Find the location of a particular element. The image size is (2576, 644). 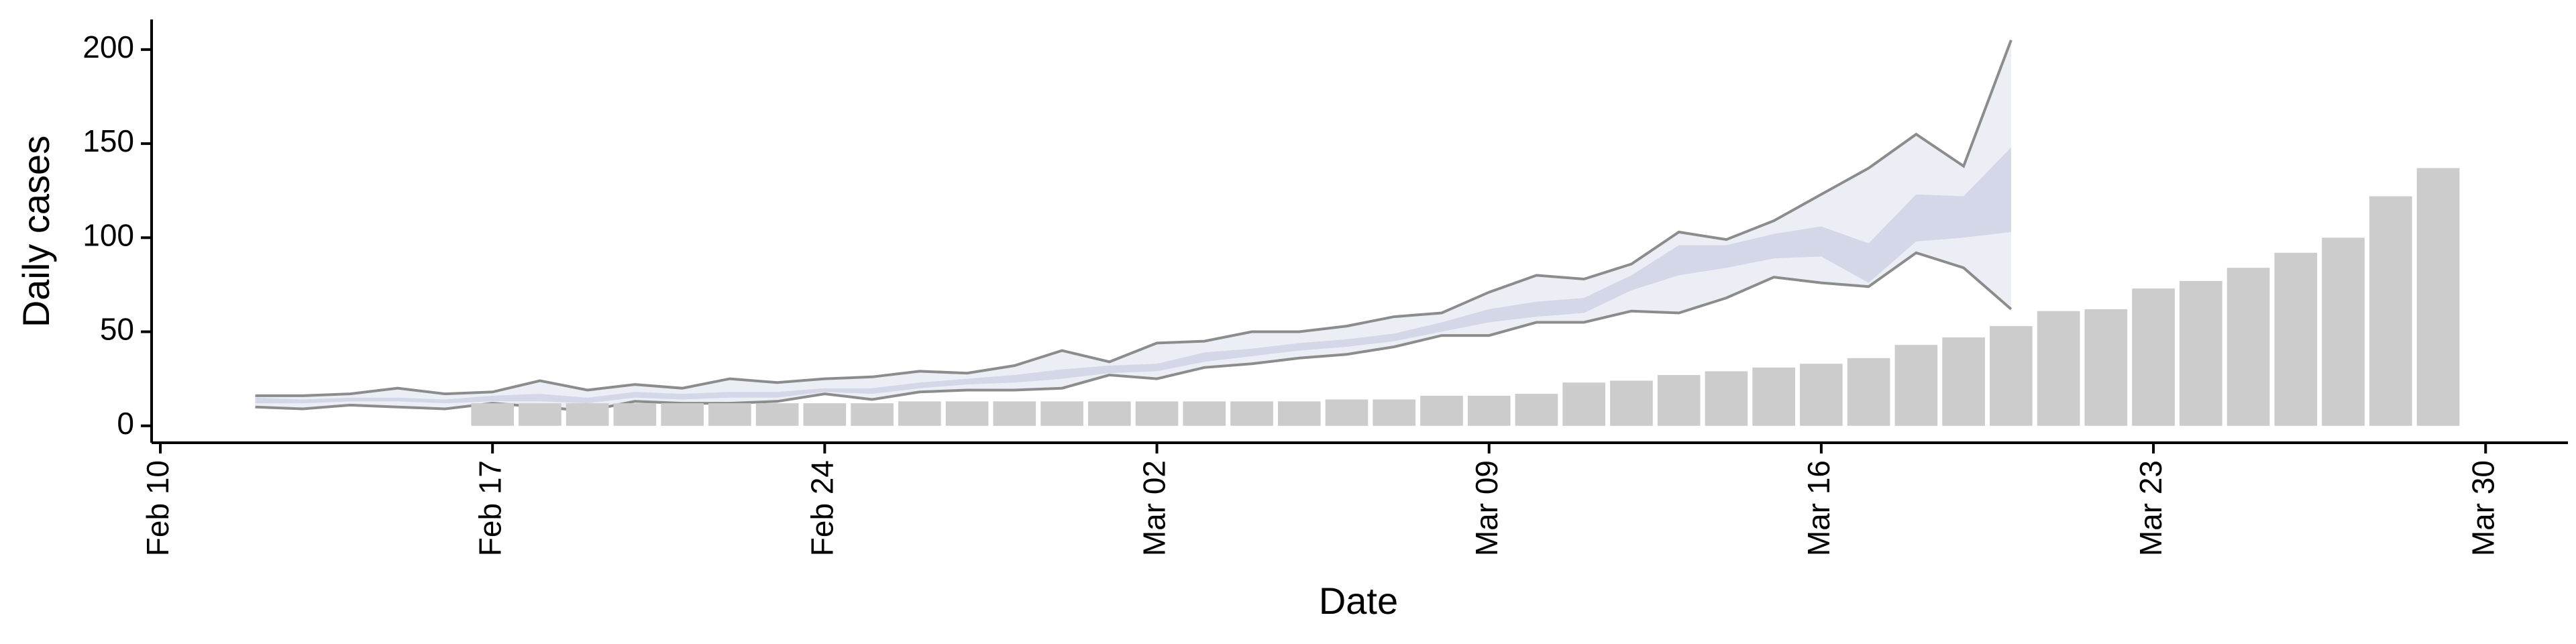

x-tick-label: Feb 10 is located at coordinates (157, 508).